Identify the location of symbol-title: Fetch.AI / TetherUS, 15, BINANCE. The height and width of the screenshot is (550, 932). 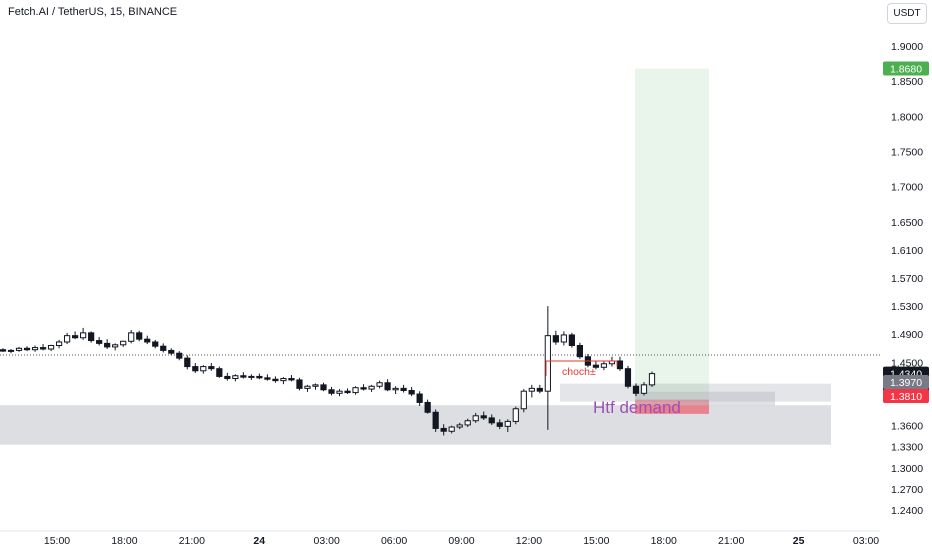
(93, 12).